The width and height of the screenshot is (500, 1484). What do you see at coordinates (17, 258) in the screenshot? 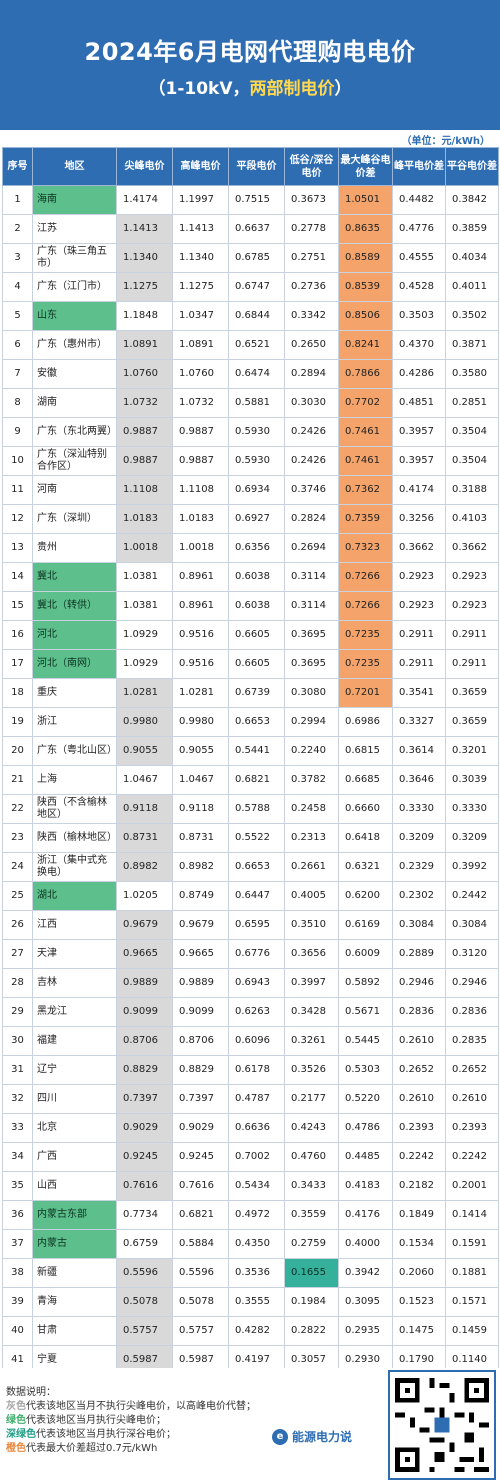
I see `row-number: 3` at bounding box center [17, 258].